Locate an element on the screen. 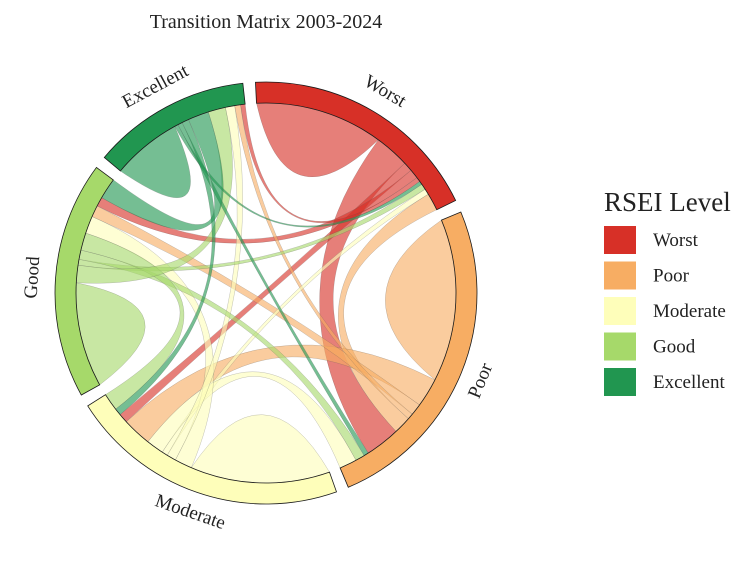 This screenshot has height=563, width=745. legend-label-worst: Worst is located at coordinates (676, 240).